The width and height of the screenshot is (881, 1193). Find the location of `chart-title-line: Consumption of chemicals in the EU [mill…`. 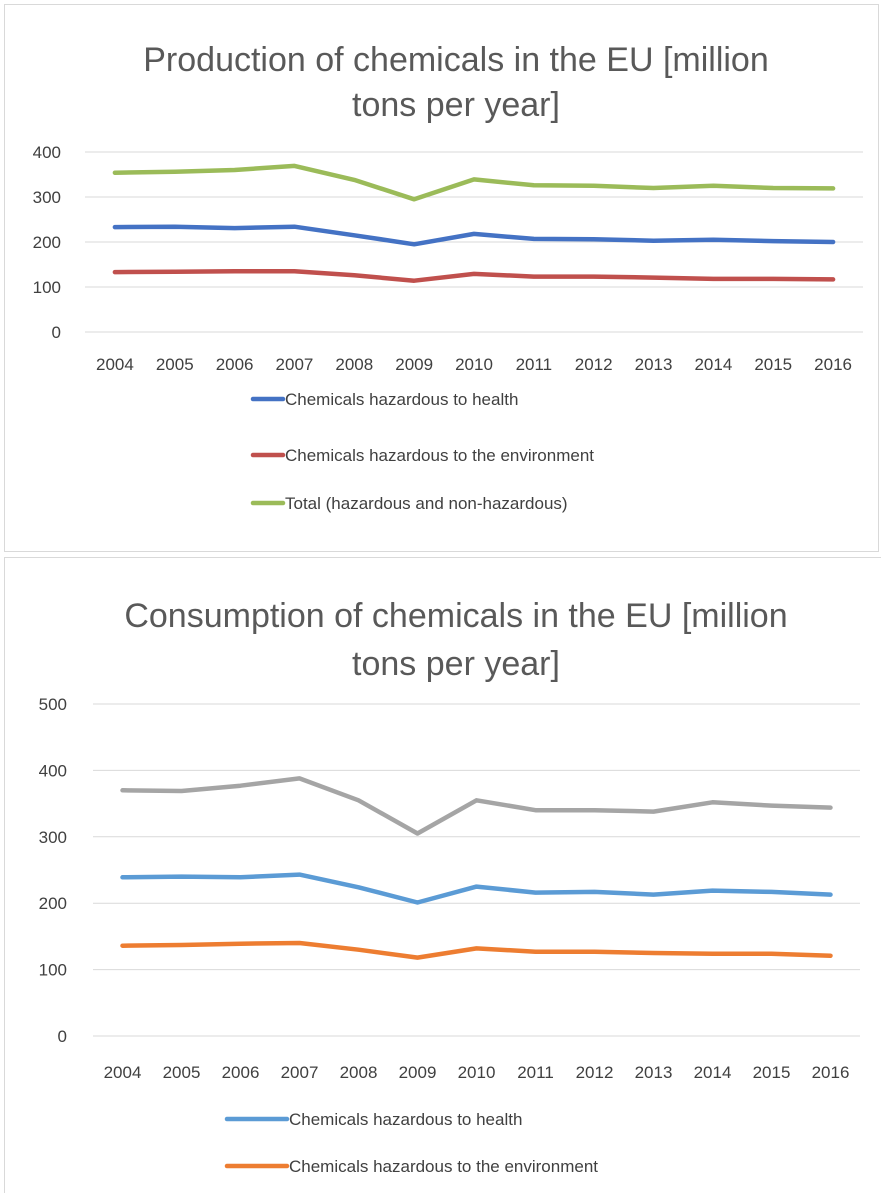

chart-title-line: Consumption of chemicals in the EU [mill… is located at coordinates (455, 616).